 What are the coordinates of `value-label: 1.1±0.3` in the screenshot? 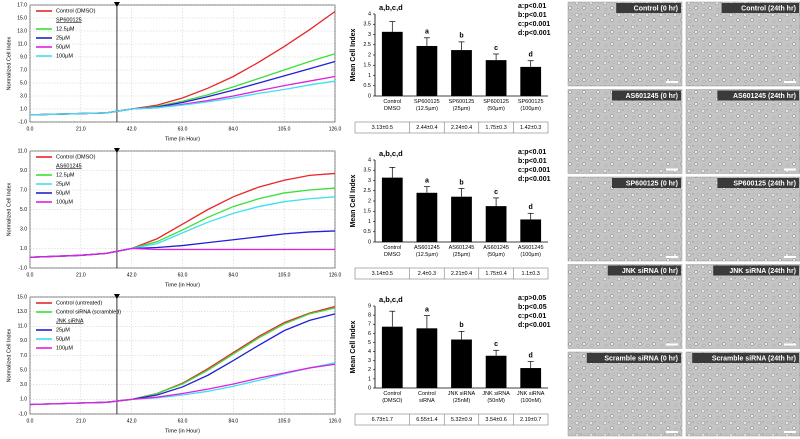 It's located at (531, 274).